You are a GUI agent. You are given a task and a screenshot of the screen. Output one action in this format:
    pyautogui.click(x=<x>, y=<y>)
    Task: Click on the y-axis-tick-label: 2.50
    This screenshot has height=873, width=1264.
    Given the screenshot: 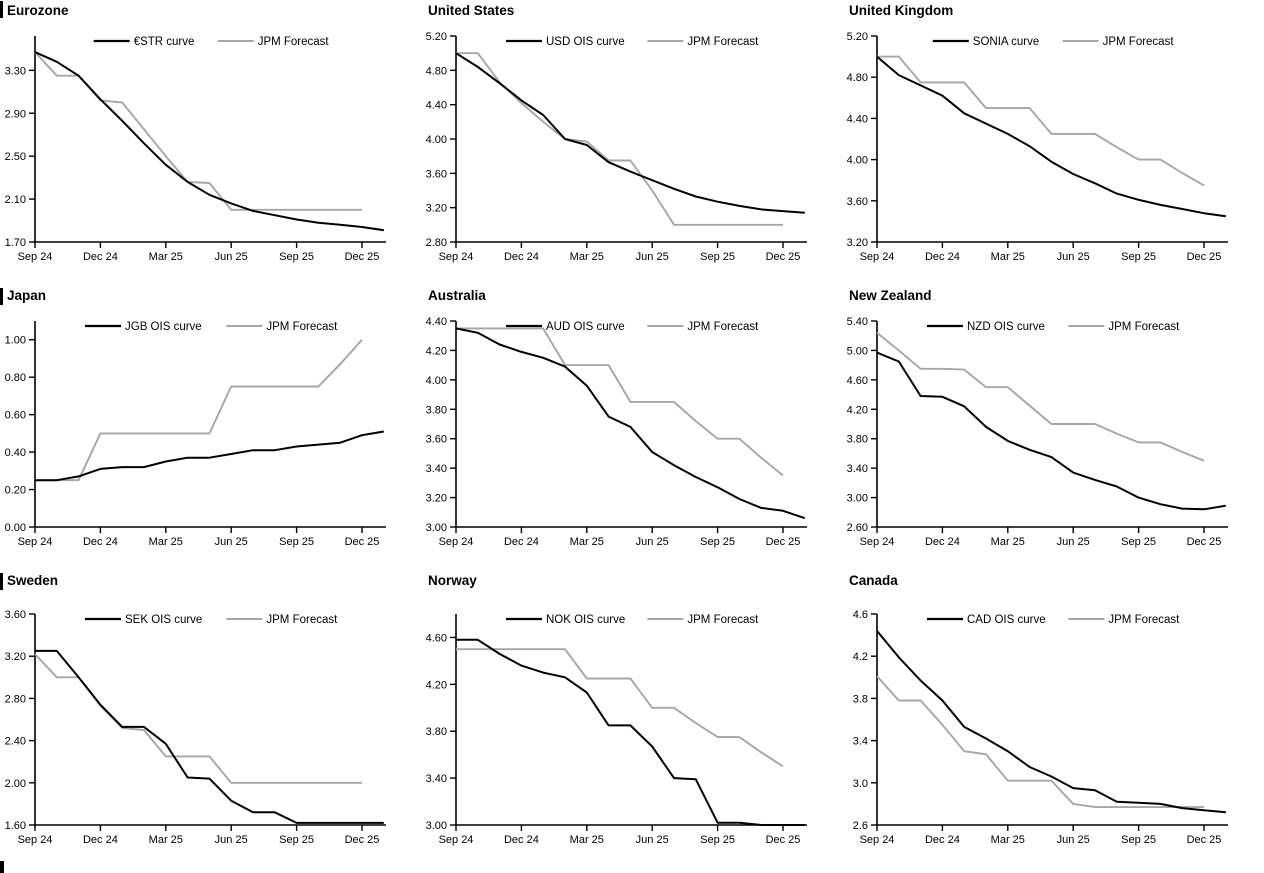 What is the action you would take?
    pyautogui.click(x=15, y=157)
    